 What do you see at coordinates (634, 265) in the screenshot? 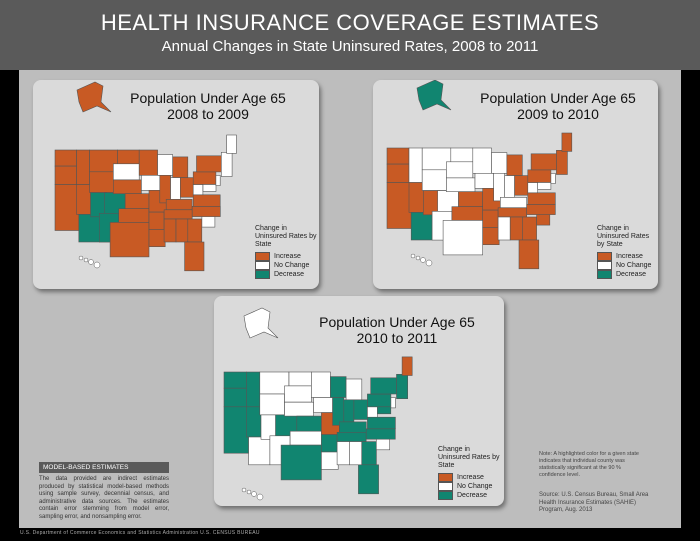
I see `legend-label: No Change` at bounding box center [634, 265].